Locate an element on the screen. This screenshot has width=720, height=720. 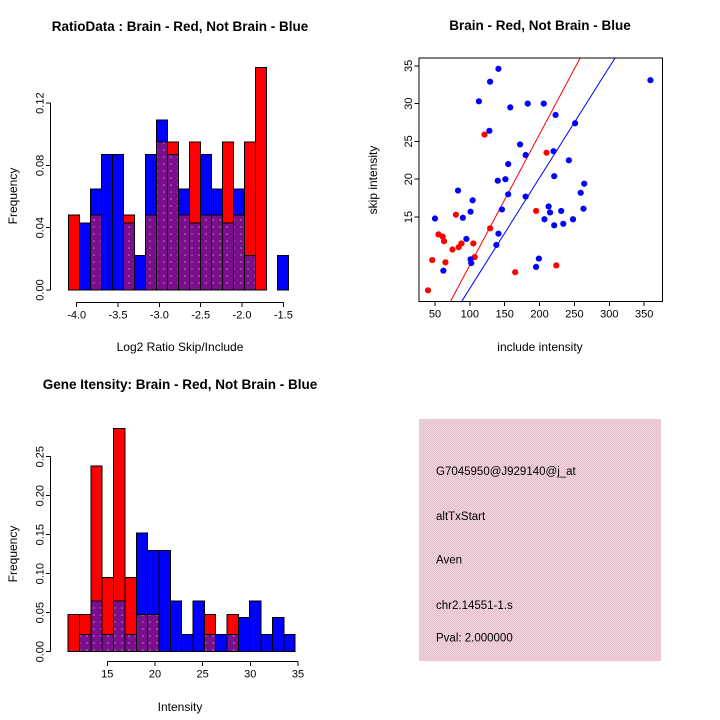
y-tick-label: 35 is located at coordinates (409, 66).